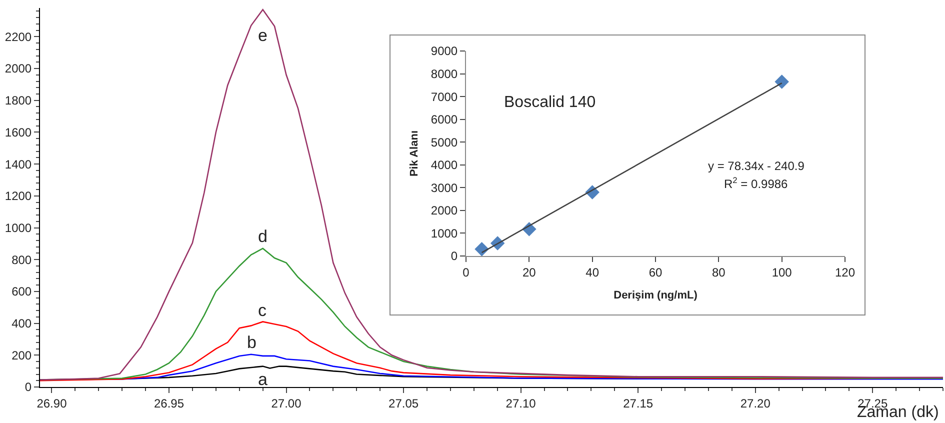 This screenshot has width=945, height=423. Describe the element at coordinates (444, 119) in the screenshot. I see `y-tick-label: 6000` at that location.